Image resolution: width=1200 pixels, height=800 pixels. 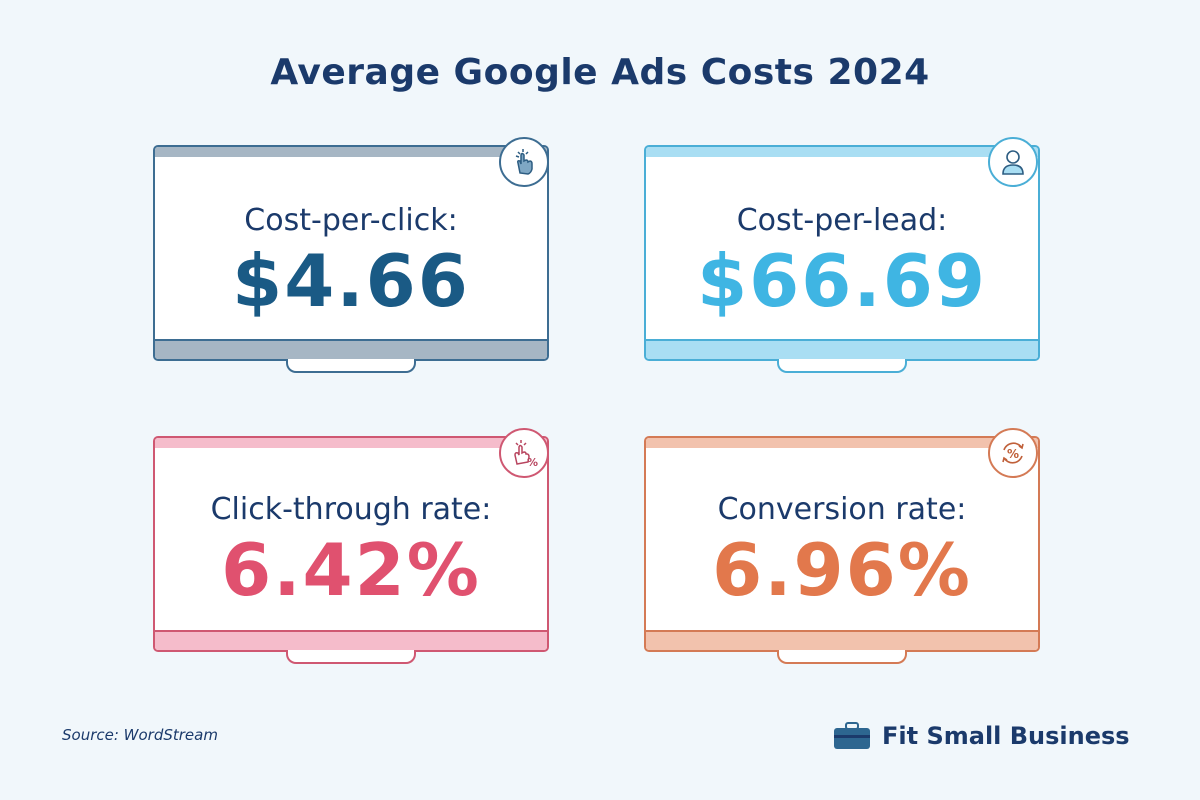 I want to click on metric-card-cost-per-click: Cost-per-click: $4.66, so click(x=351, y=256).